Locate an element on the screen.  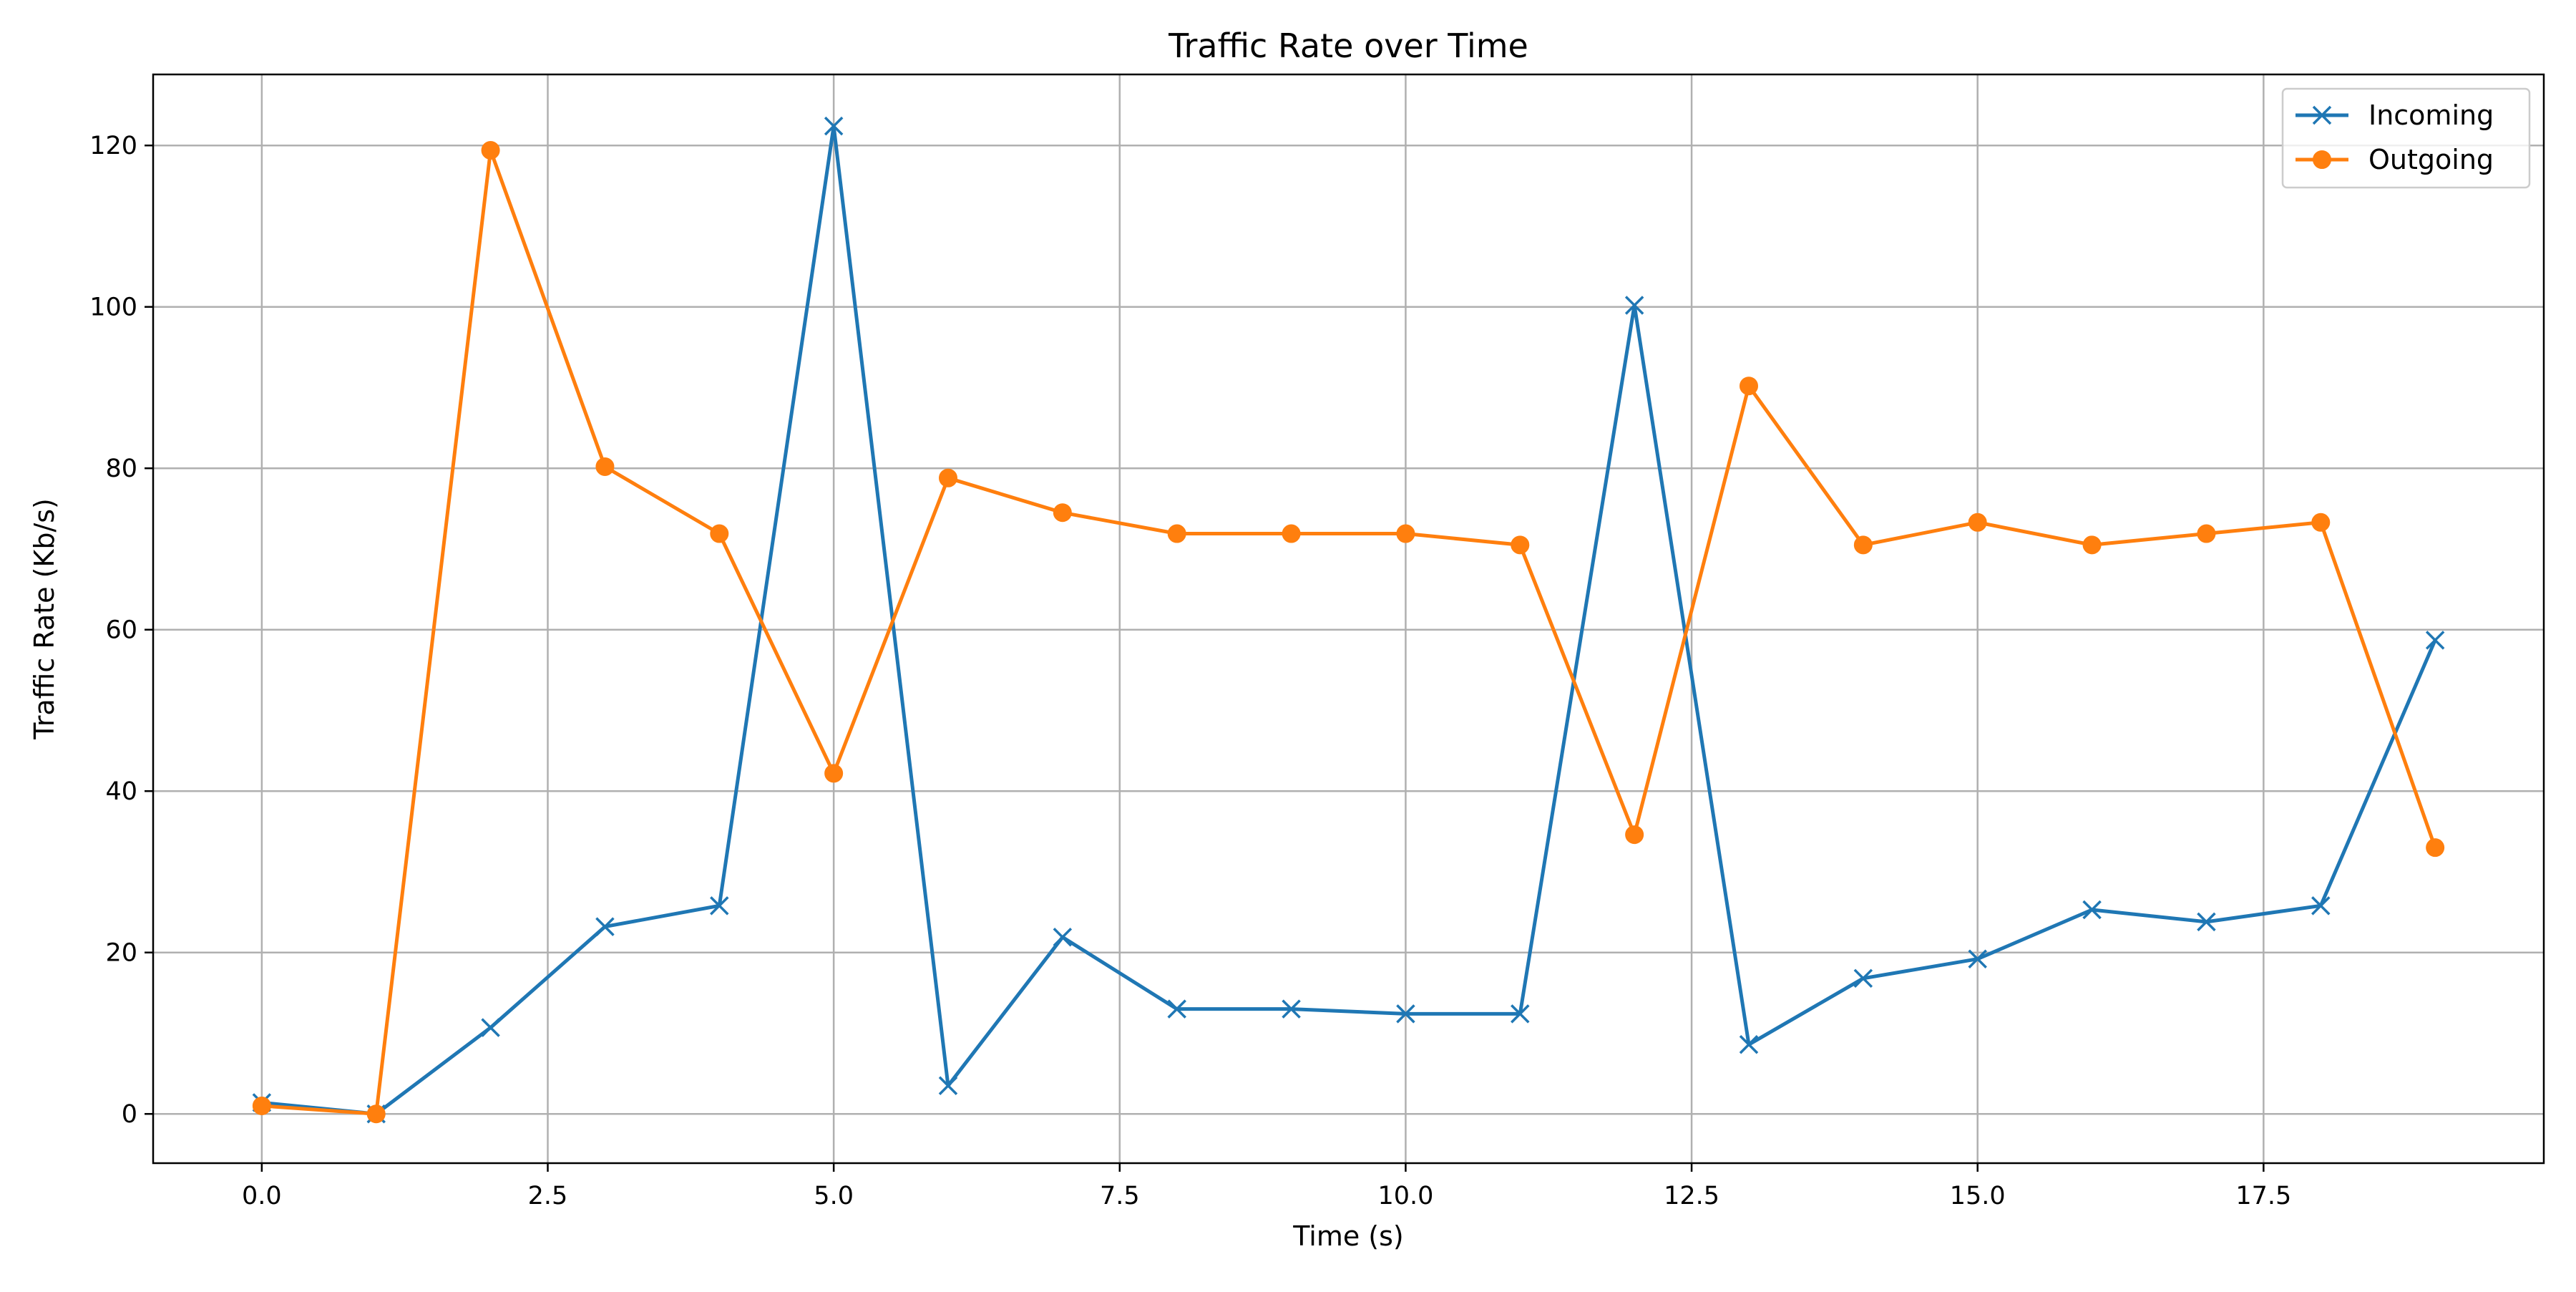
x-tick-label: 7.5 is located at coordinates (1120, 1196).